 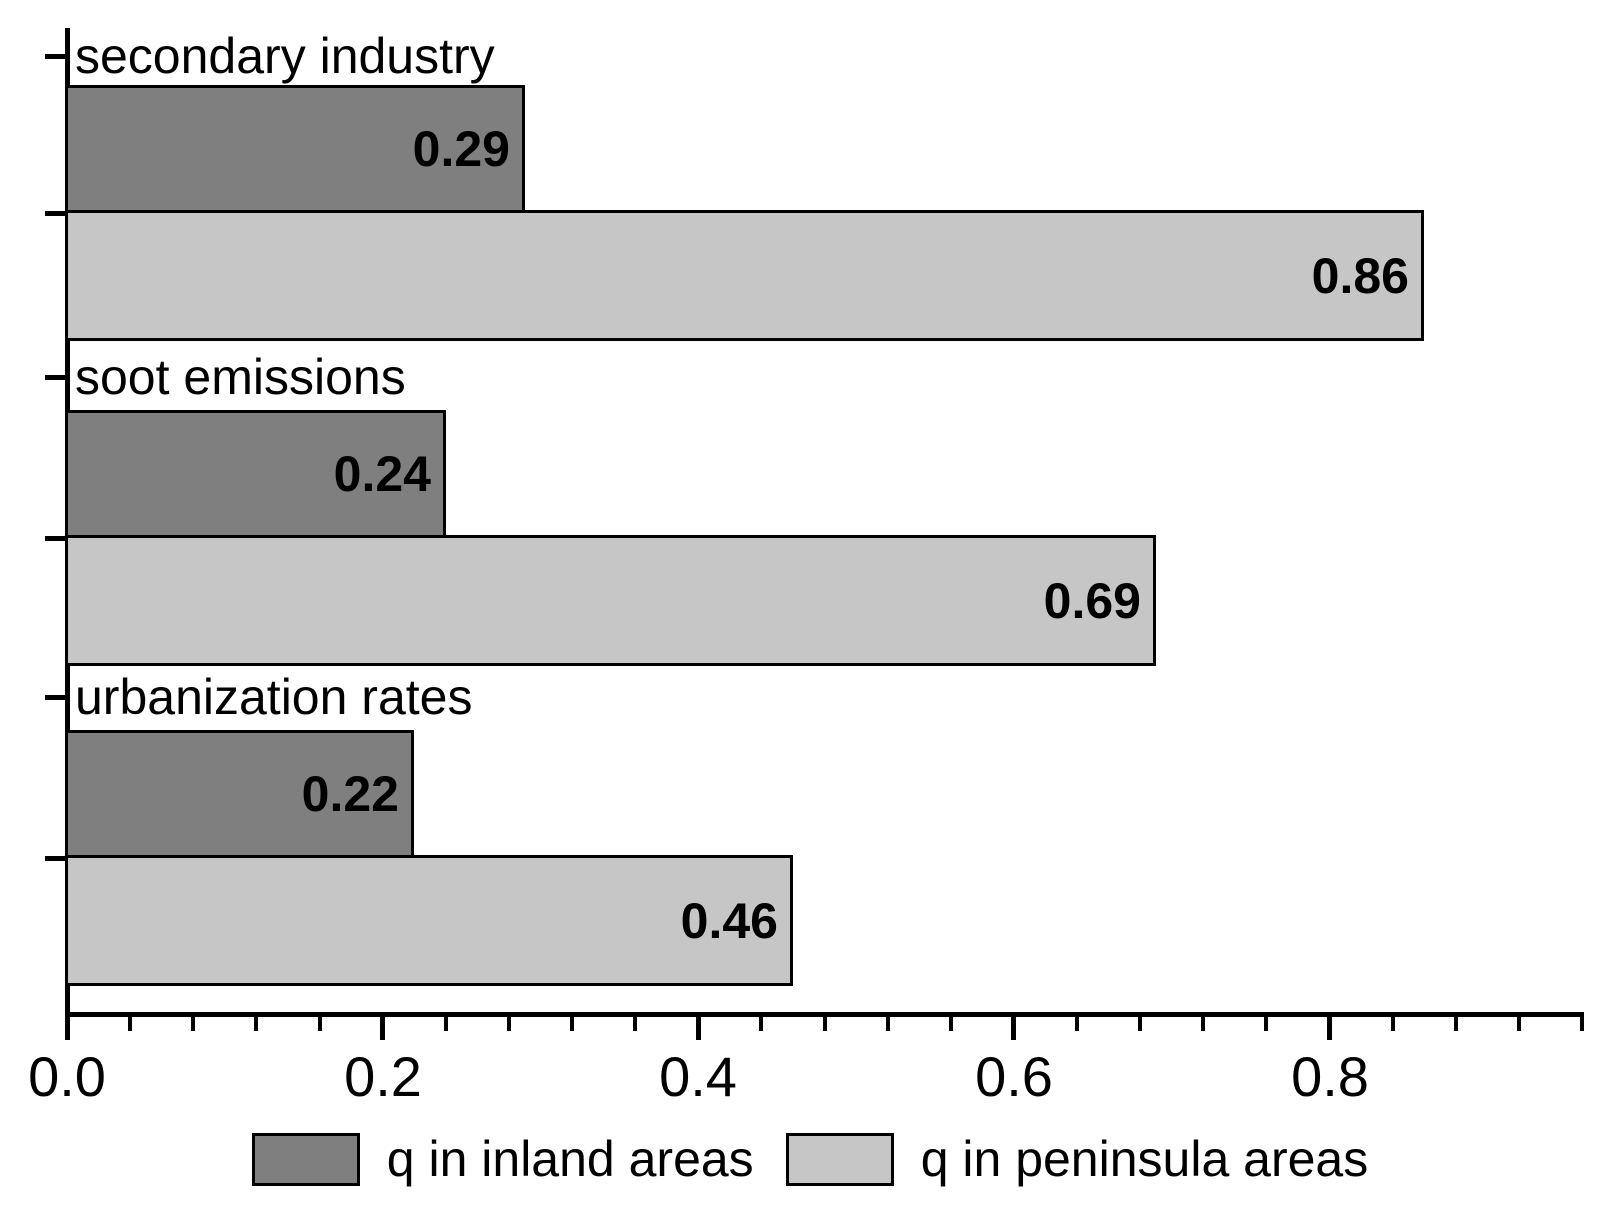 What do you see at coordinates (839, 1159) in the screenshot?
I see `legend-swatch-peninsula-areas` at bounding box center [839, 1159].